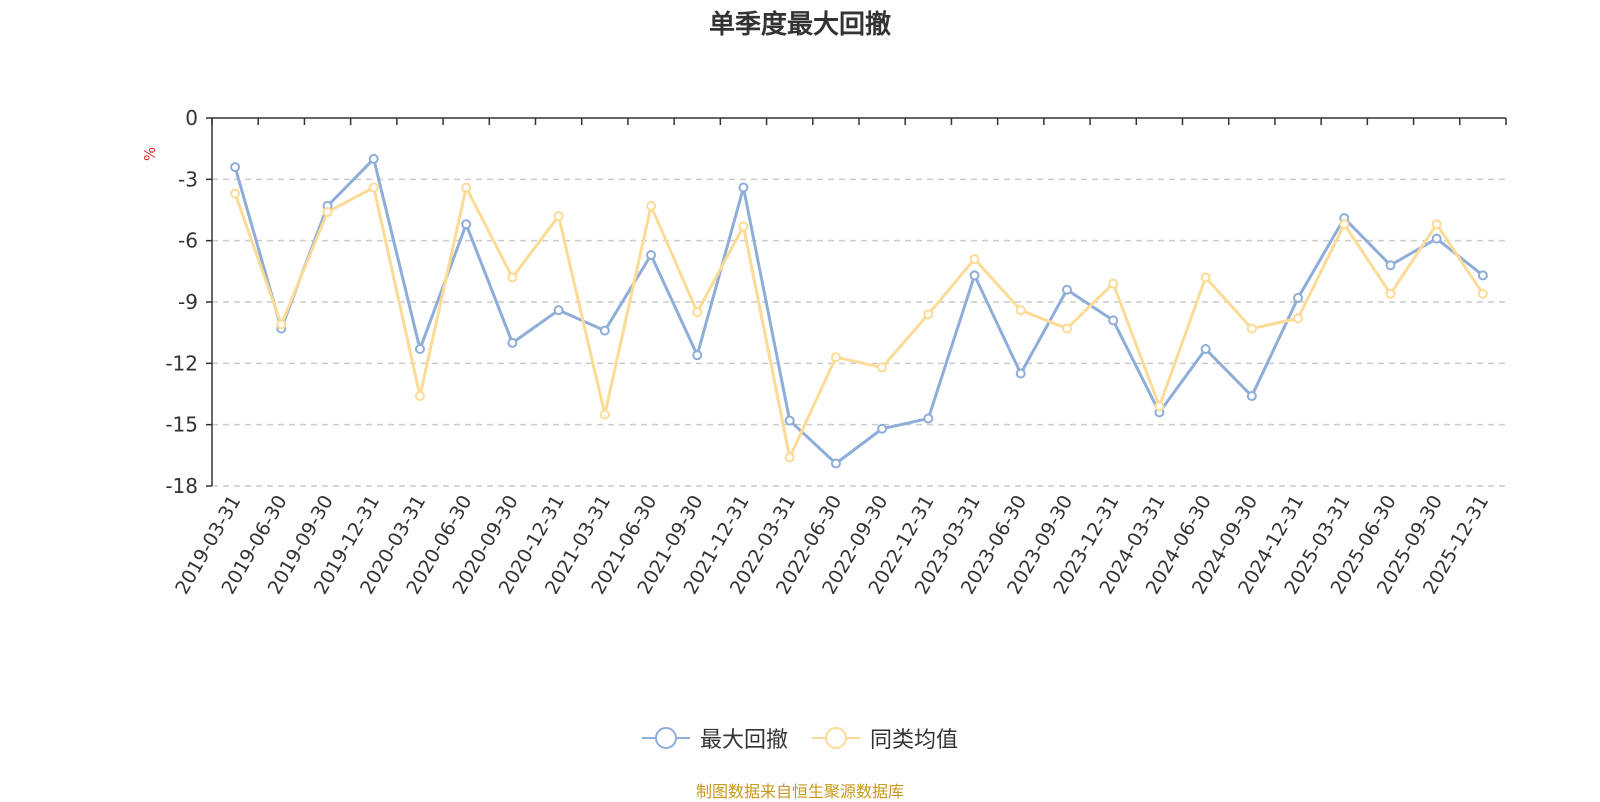  Describe the element at coordinates (181, 363) in the screenshot. I see `y-tick-label: -12` at that location.